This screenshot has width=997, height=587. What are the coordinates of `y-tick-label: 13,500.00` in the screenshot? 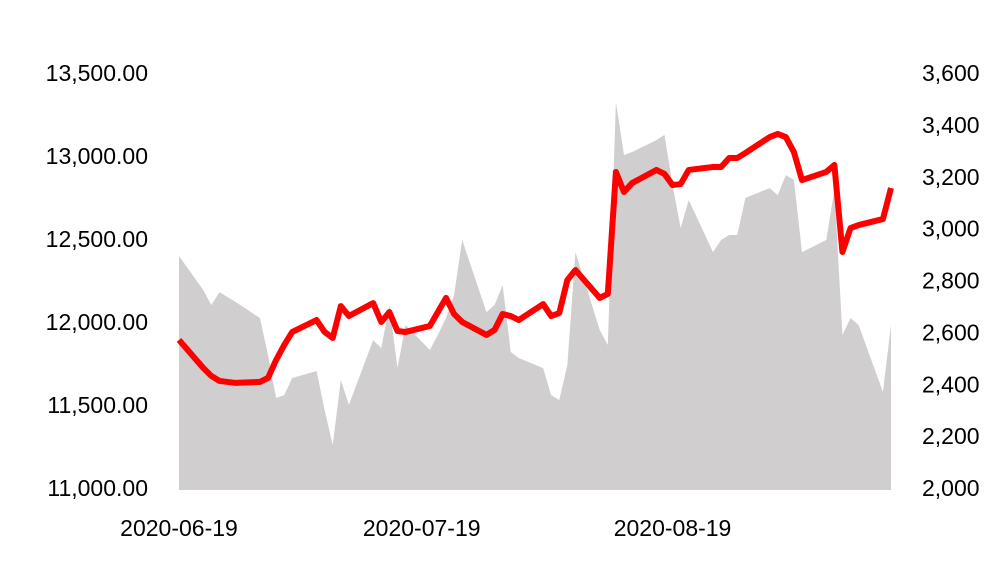 It's located at (97, 73).